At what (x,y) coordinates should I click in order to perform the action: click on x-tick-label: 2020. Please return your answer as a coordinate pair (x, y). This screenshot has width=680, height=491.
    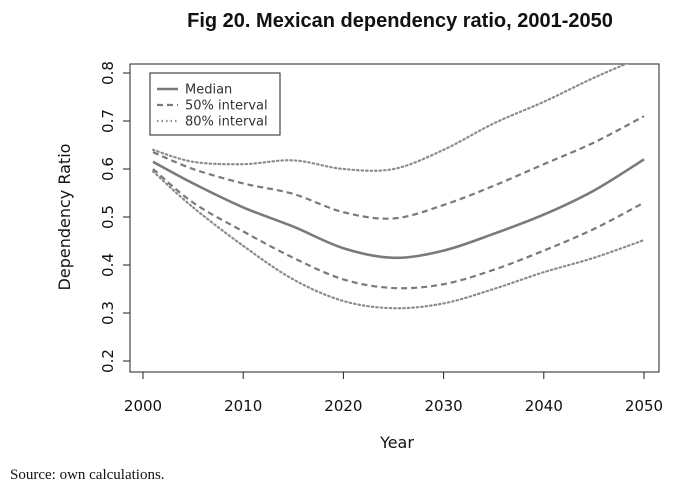
    Looking at the image, I should click on (343, 406).